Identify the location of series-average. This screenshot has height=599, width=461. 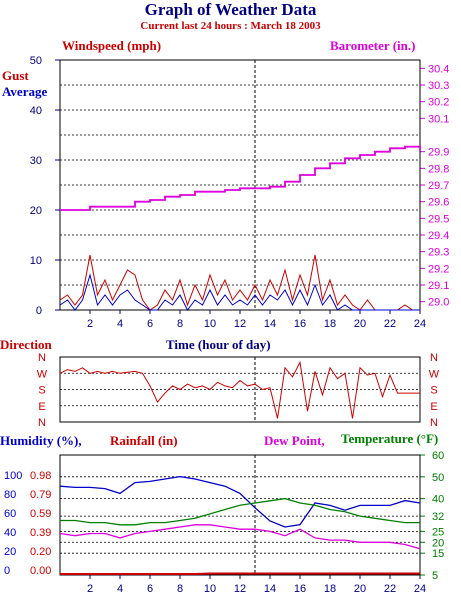
(239, 292).